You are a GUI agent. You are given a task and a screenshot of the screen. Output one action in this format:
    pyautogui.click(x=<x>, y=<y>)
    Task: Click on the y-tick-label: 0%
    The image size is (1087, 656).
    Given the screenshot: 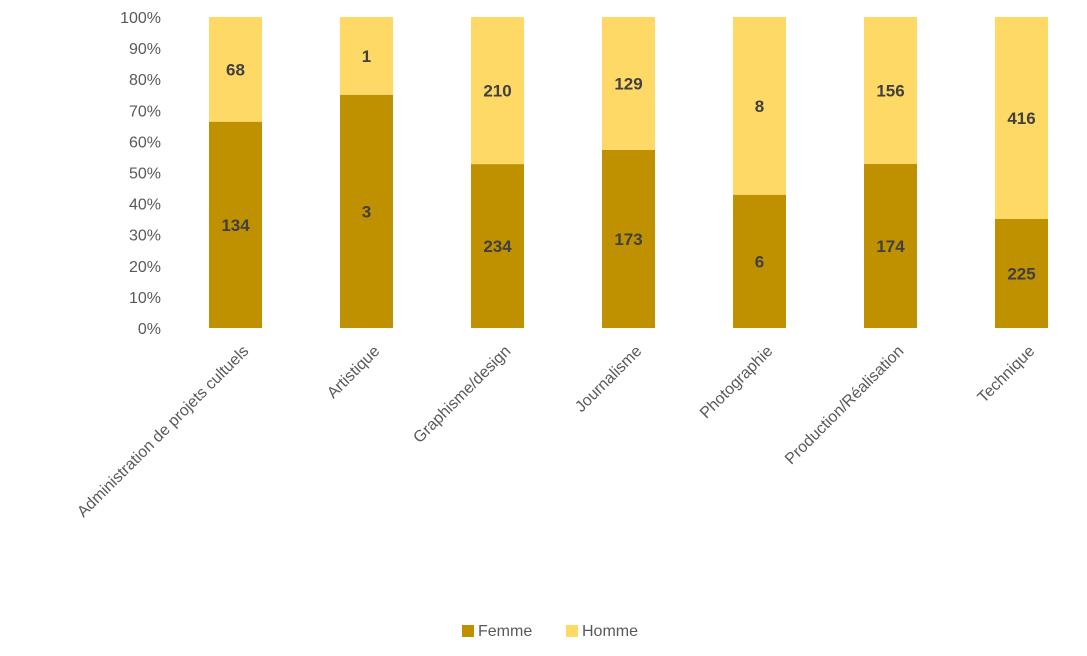 What is the action you would take?
    pyautogui.click(x=149, y=329)
    